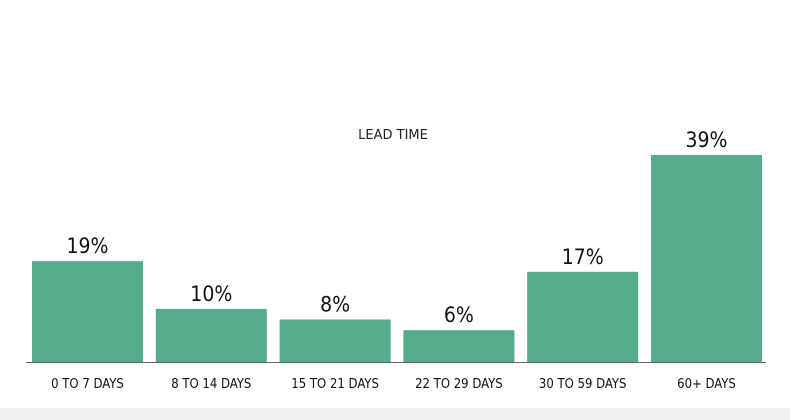 The image size is (790, 420). I want to click on value-label: 19%, so click(88, 246).